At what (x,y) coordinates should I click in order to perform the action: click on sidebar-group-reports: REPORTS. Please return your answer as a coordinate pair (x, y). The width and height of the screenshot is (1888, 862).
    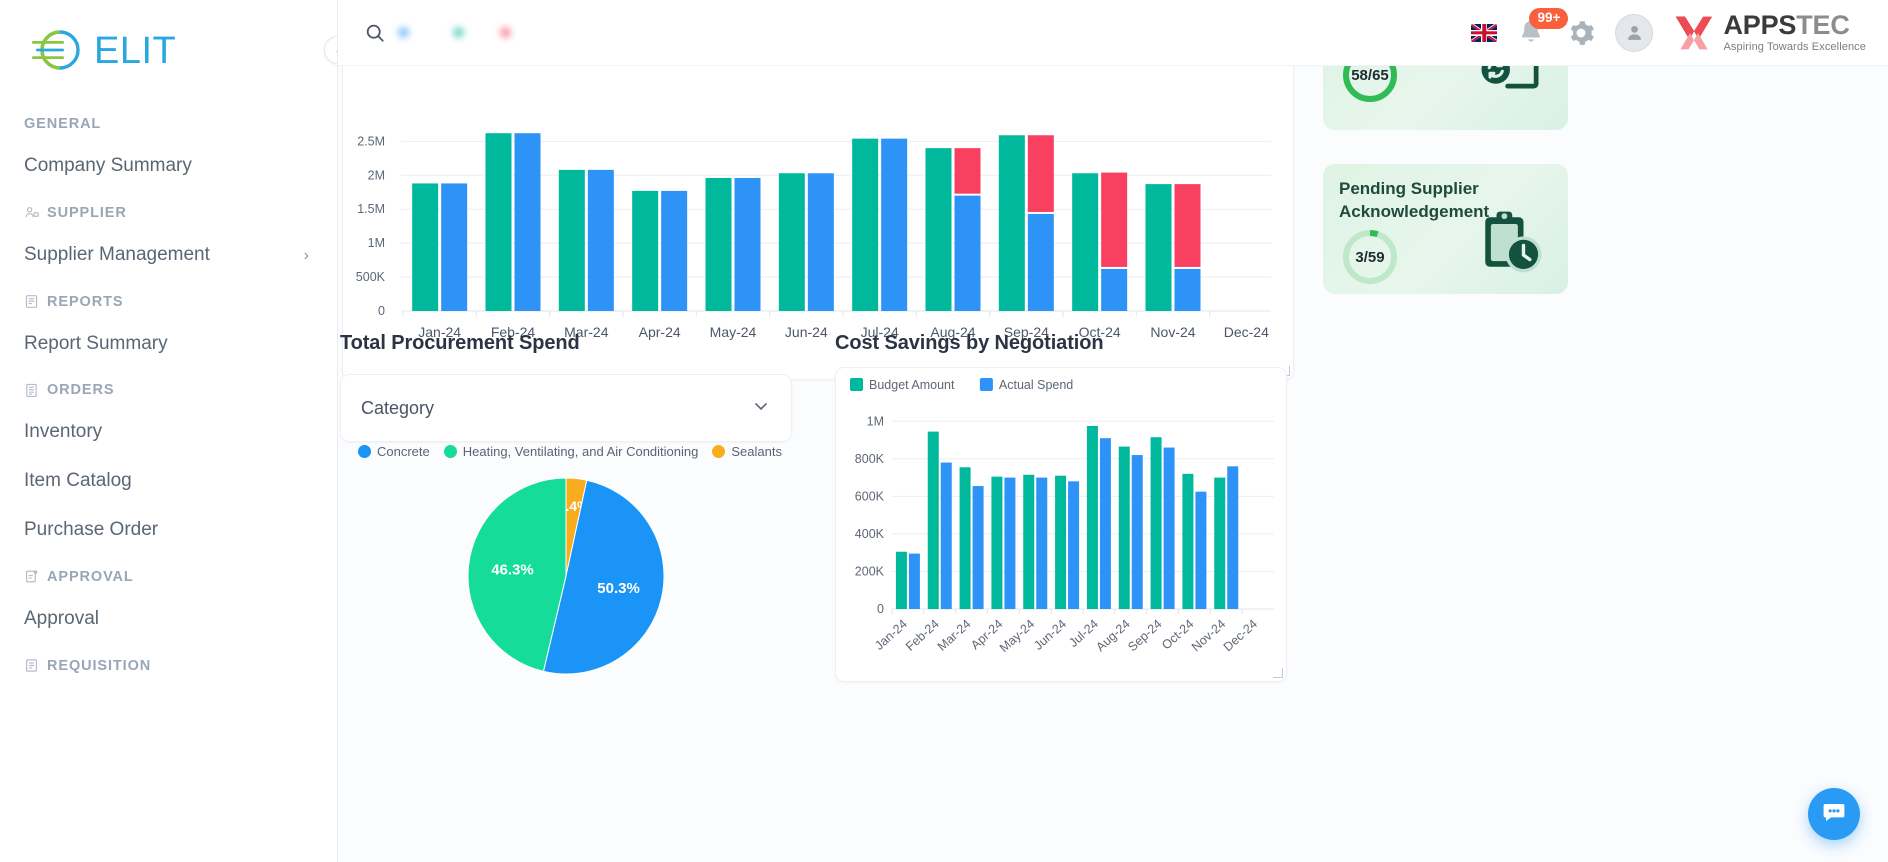
    Looking at the image, I should click on (168, 300).